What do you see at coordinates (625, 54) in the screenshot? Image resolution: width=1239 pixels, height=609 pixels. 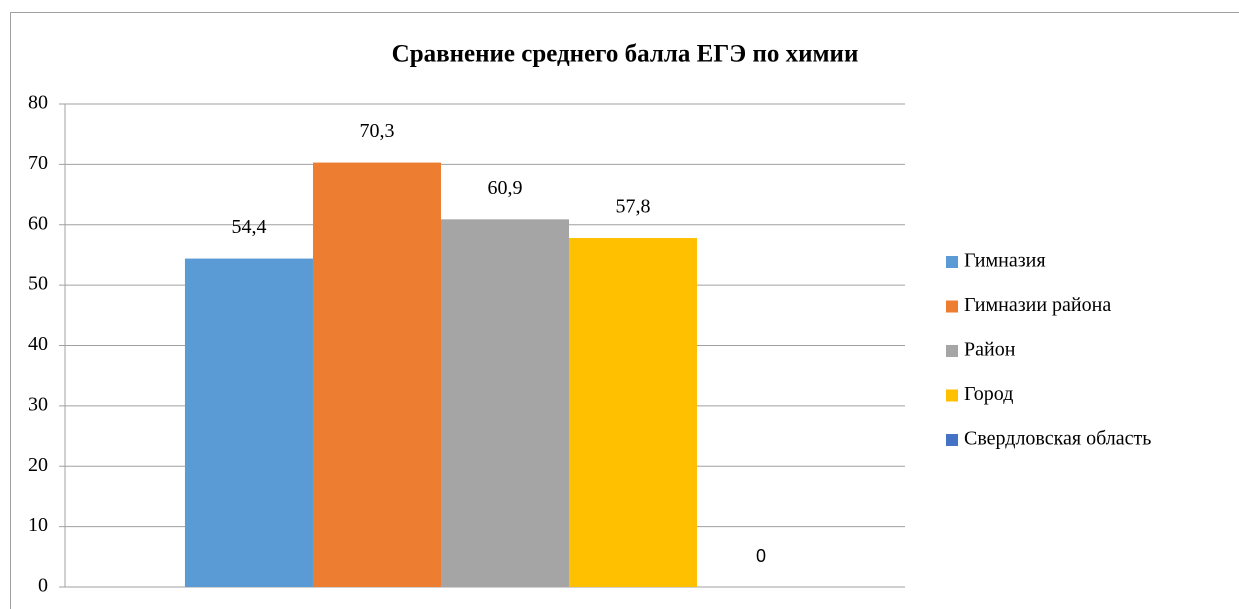 I see `chart-title: Сравнение среднего балла ЕГЭ по химии` at bounding box center [625, 54].